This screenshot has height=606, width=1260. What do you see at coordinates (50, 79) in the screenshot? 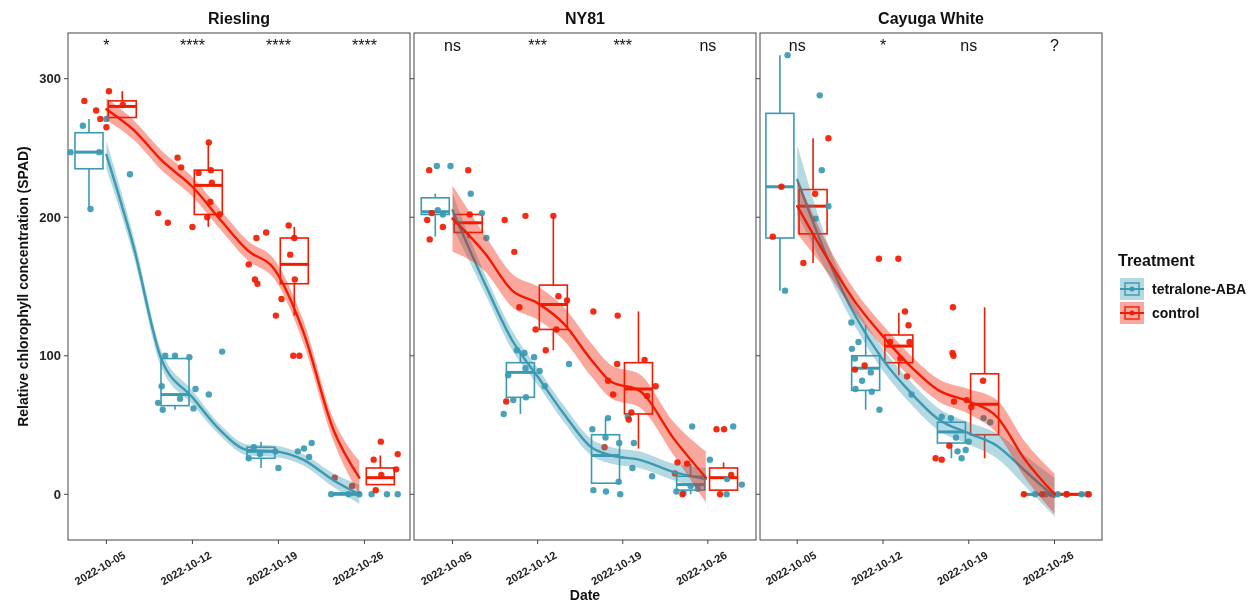
I see `y-tick-label: 300` at bounding box center [50, 79].